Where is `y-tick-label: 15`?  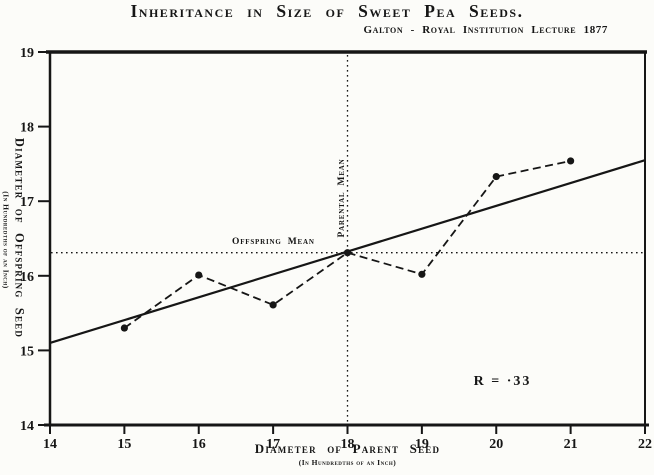
y-tick-label: 15 is located at coordinates (27, 351).